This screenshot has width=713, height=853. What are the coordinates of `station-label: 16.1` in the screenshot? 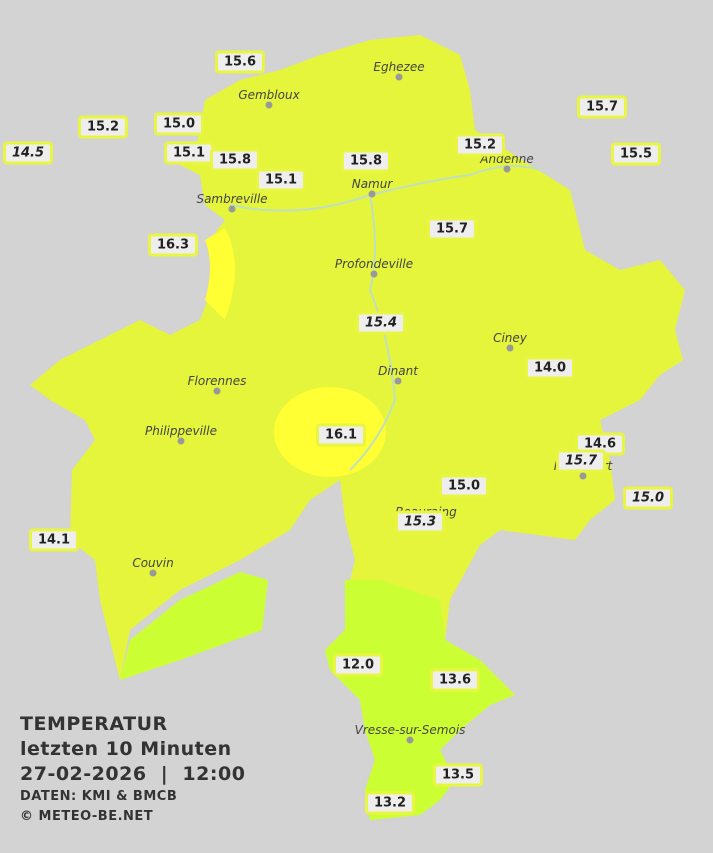 It's located at (341, 435).